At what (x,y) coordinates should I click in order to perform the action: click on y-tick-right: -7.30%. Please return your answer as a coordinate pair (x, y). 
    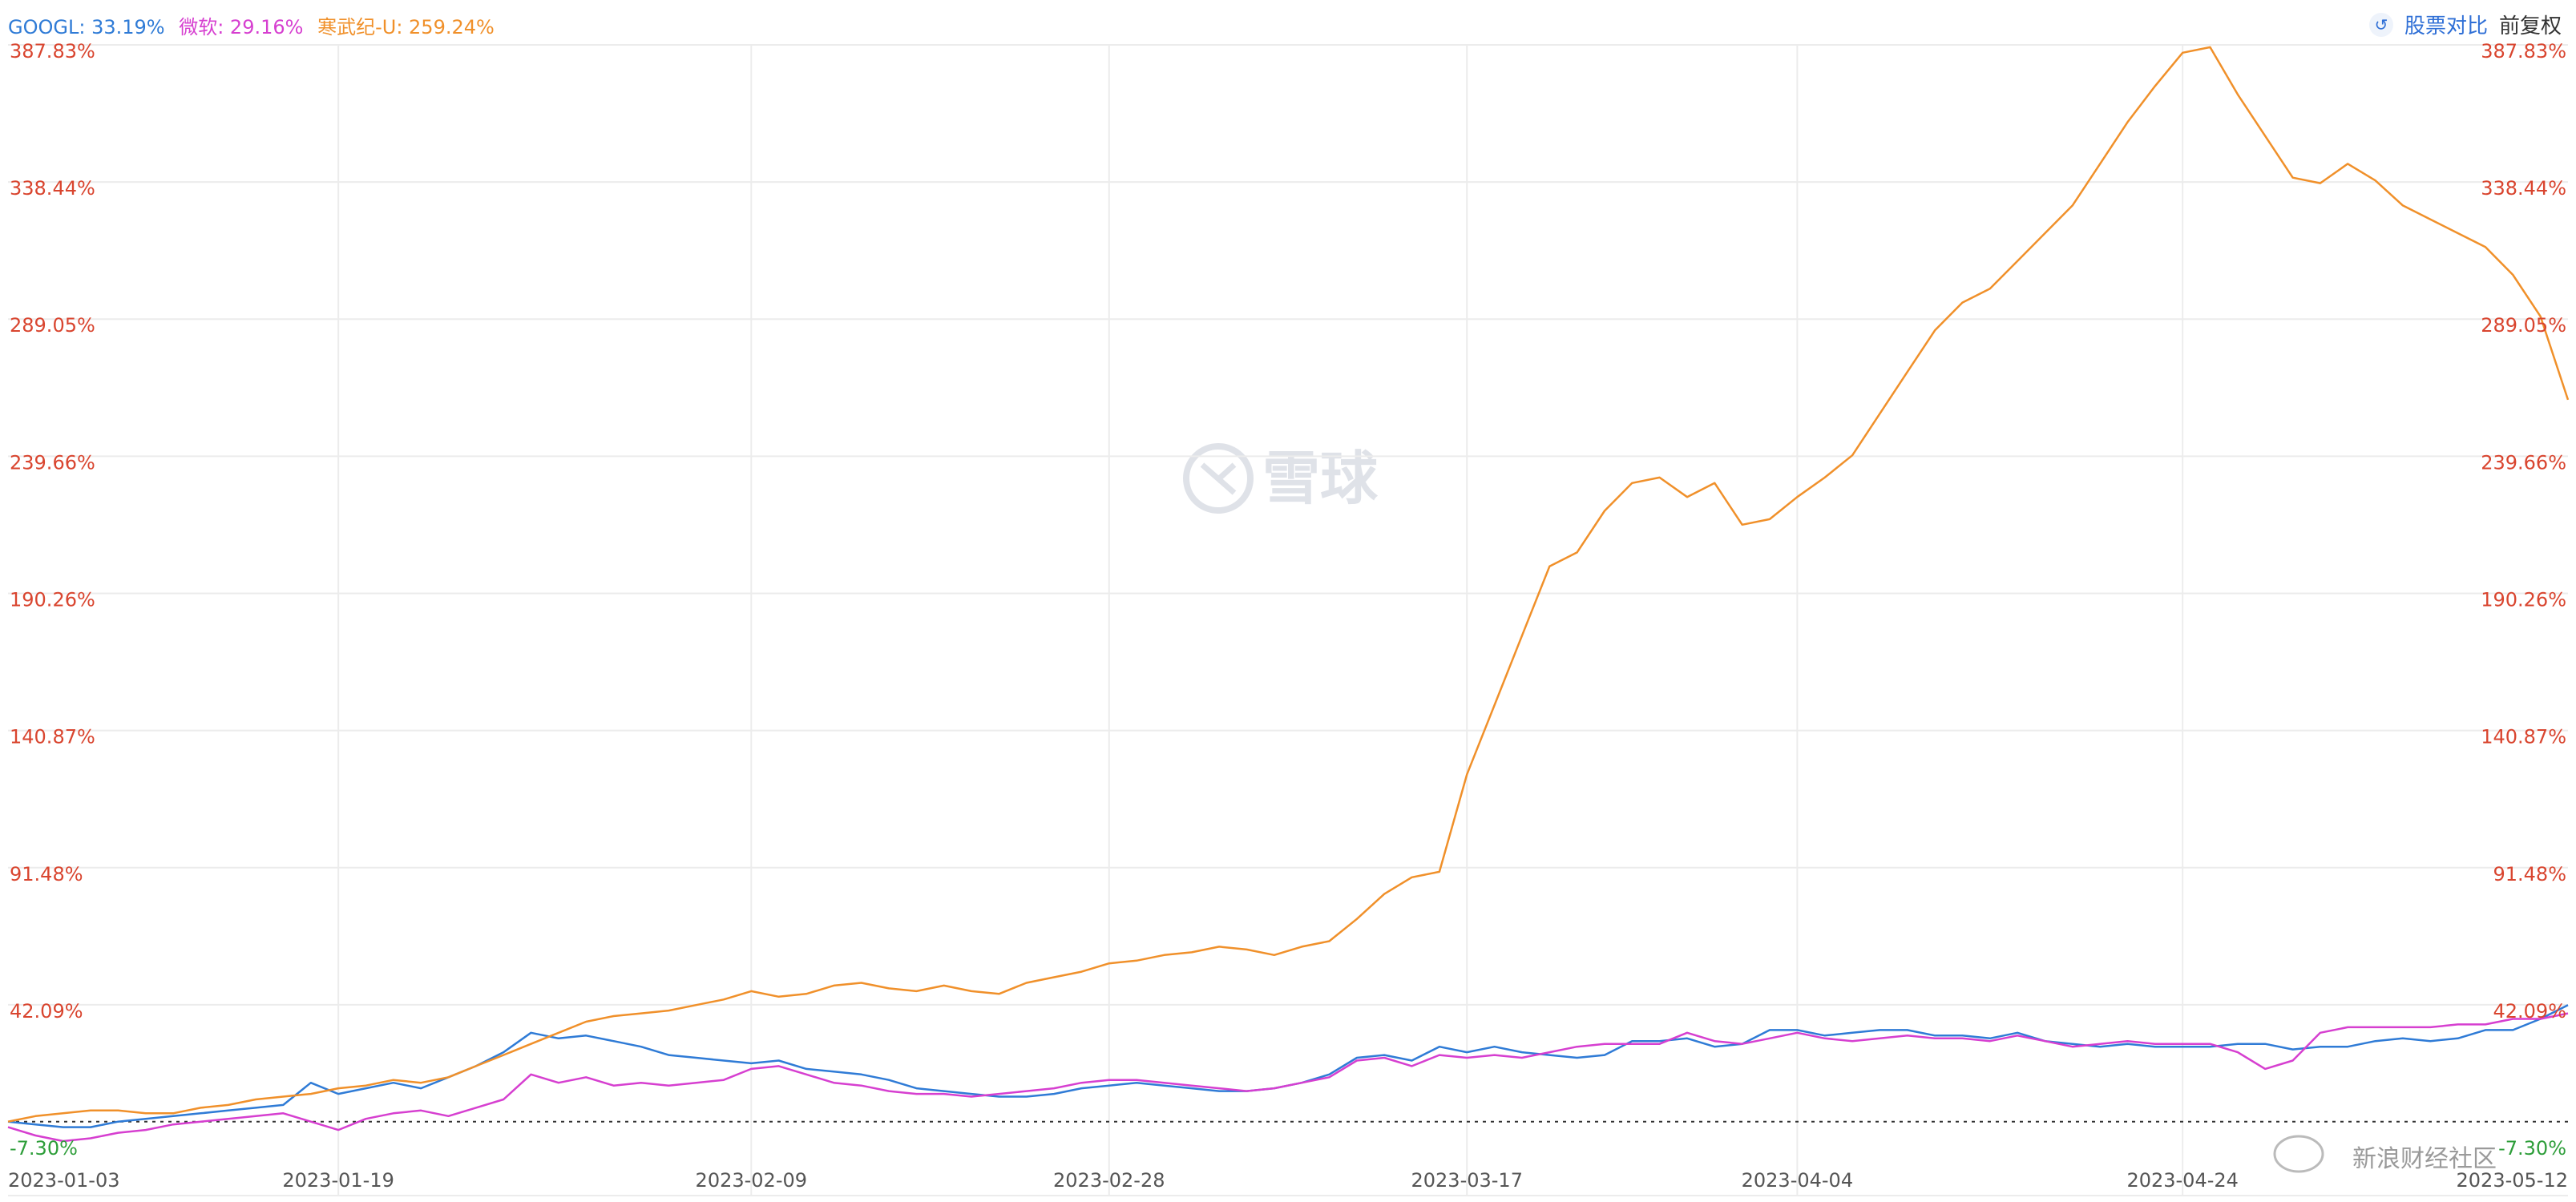
    Looking at the image, I should click on (2532, 1148).